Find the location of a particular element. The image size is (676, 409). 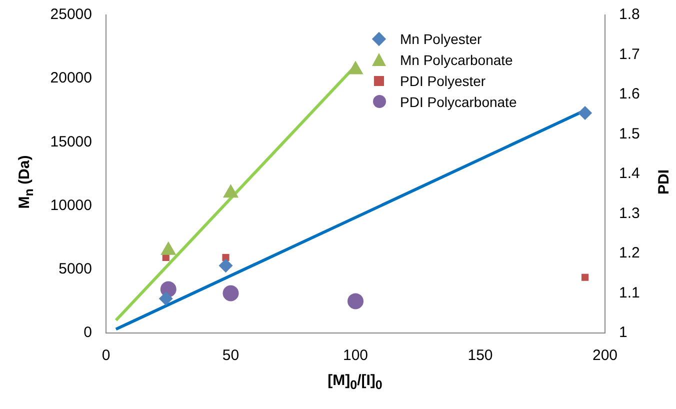

y2-tick-label: 1.8 is located at coordinates (629, 15).